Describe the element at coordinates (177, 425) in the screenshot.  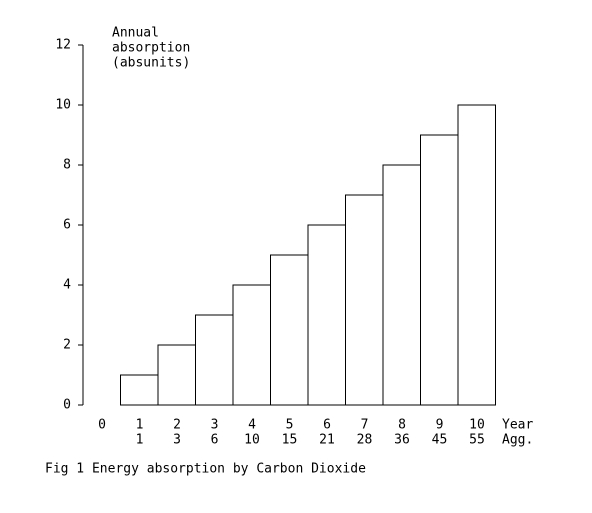
I see `x-tick-label: 2` at that location.